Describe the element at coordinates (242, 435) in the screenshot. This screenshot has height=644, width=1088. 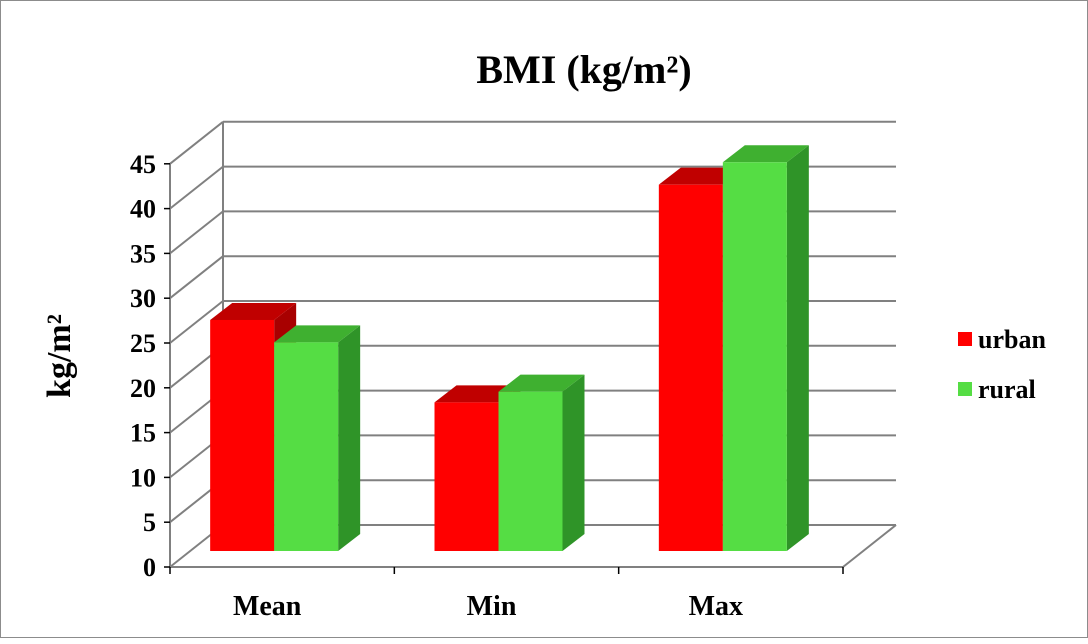
I see `bar-urban-mean` at that location.